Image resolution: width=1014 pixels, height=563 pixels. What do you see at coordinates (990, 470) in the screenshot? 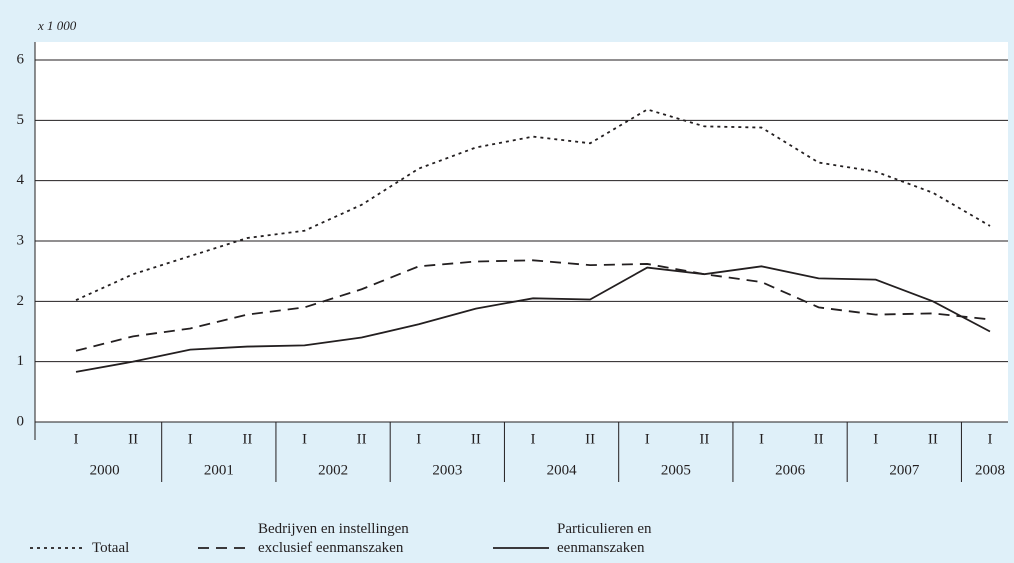
I see `year-label: 2008` at bounding box center [990, 470].